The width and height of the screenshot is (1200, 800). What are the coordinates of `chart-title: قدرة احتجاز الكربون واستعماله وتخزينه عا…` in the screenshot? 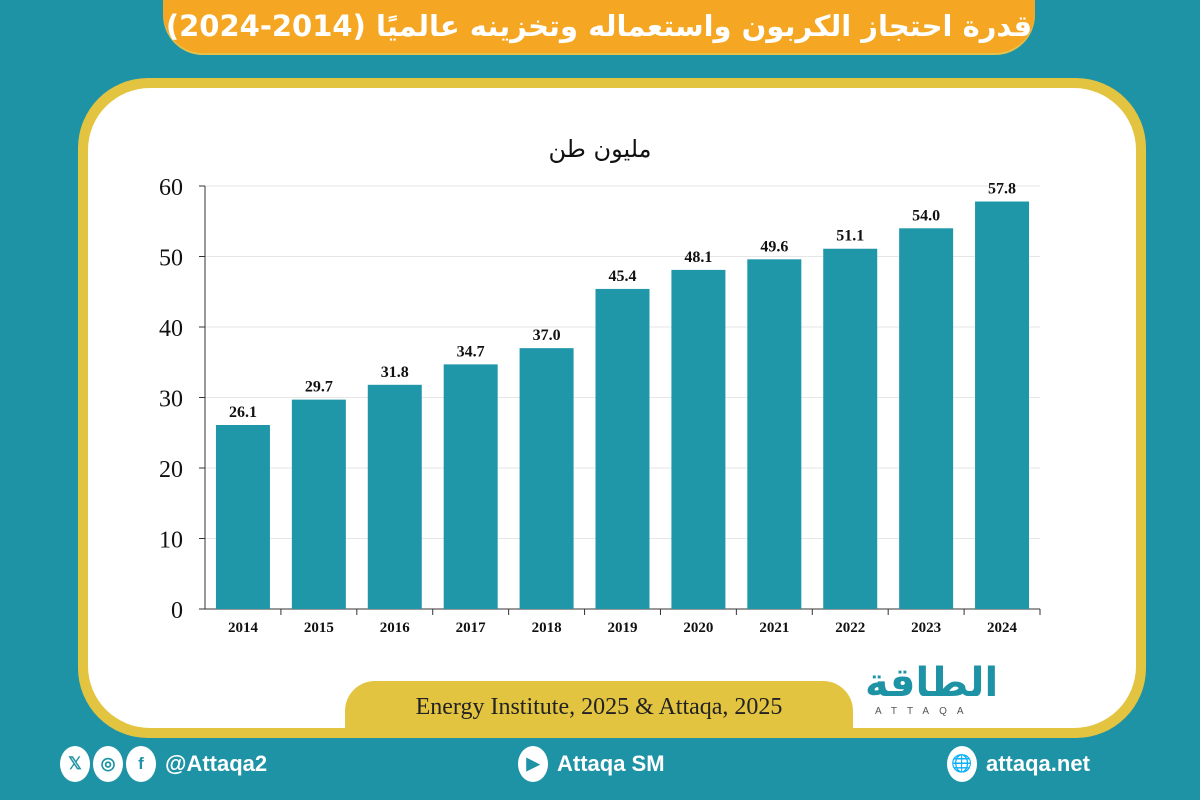 It's located at (599, 26).